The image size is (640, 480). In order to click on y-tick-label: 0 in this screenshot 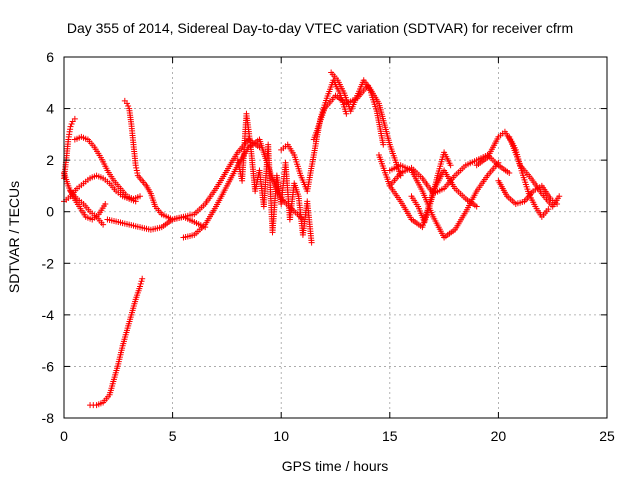, I will do `click(50, 212)`.